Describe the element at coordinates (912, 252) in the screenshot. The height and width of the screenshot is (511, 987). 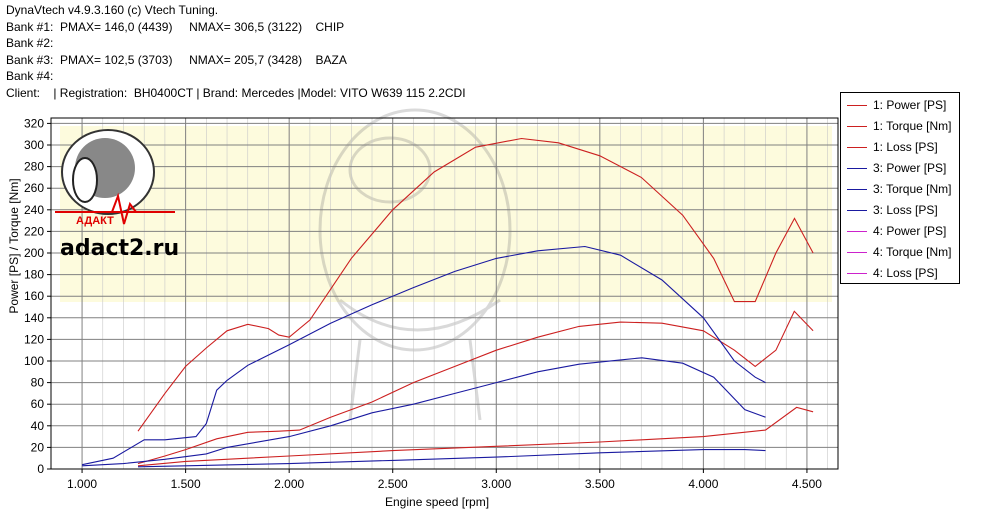
I see `legend-label: 4: Torque [Nm]` at that location.